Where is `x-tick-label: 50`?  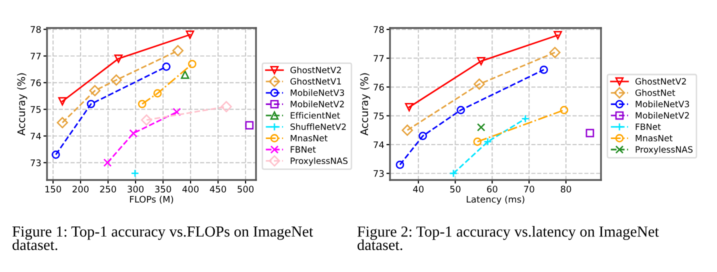 x-tick-label: 50 is located at coordinates (455, 189).